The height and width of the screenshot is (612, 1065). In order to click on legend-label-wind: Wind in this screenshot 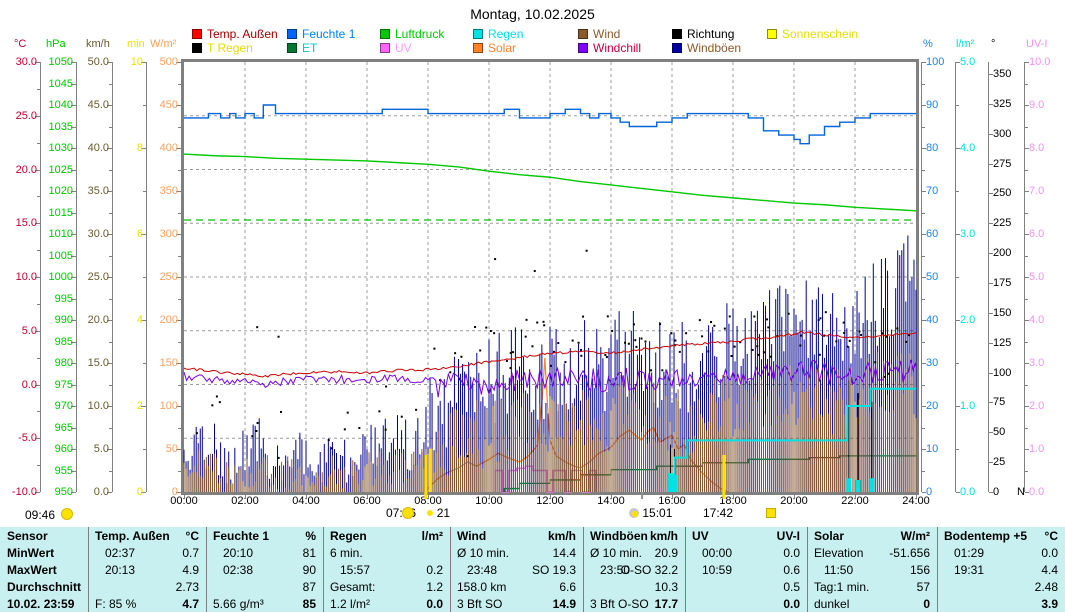, I will do `click(607, 34)`.